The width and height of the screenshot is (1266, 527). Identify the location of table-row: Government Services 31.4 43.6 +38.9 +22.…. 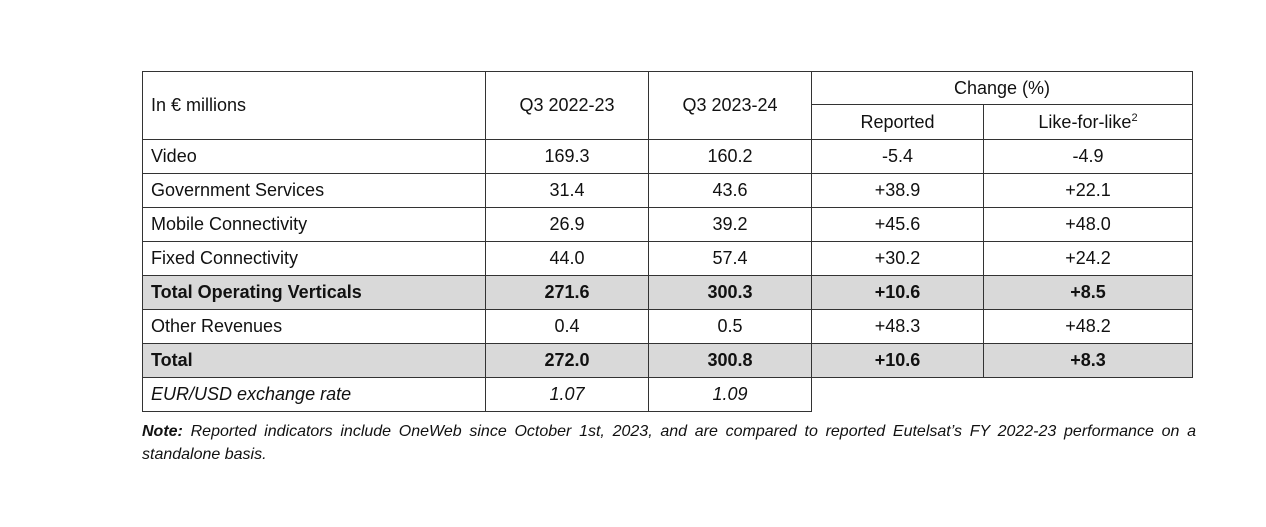
(667, 190).